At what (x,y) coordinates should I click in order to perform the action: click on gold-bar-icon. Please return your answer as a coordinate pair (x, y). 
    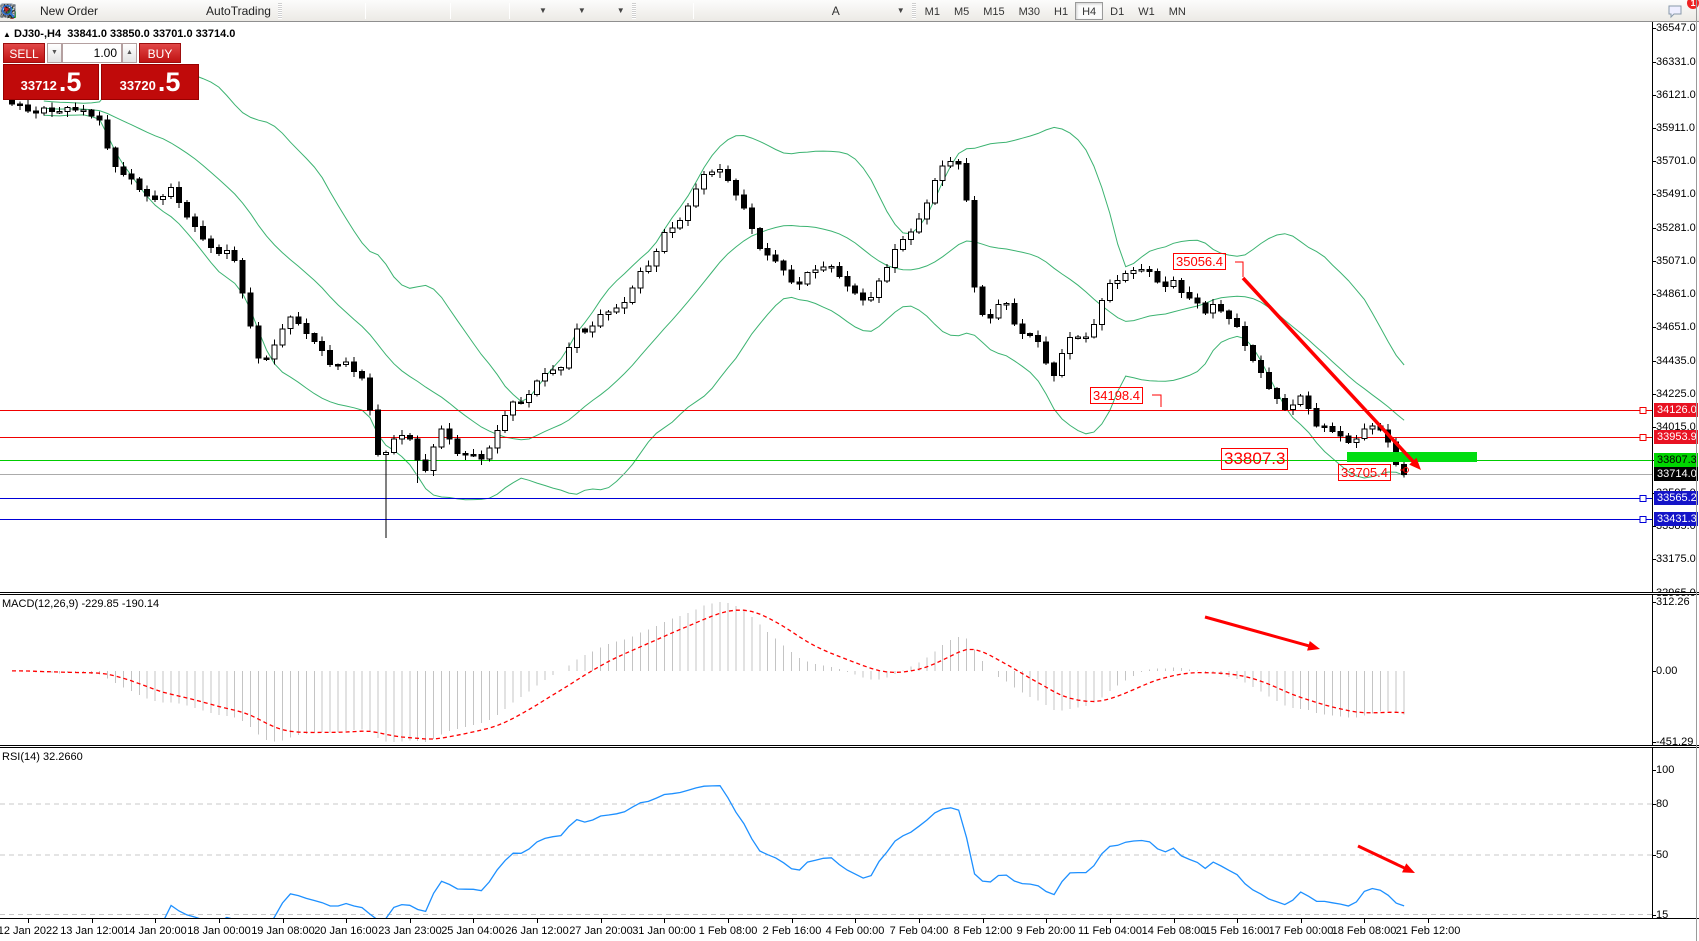
    Looking at the image, I should click on (63, 11).